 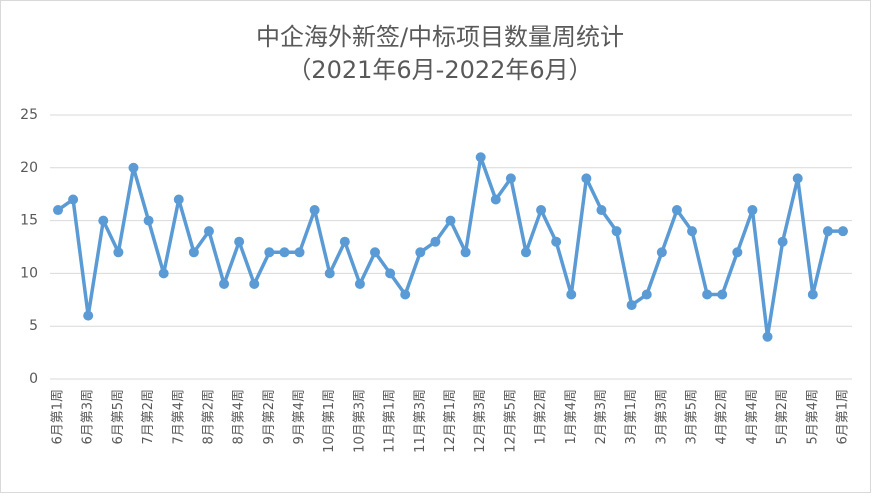 What do you see at coordinates (692, 417) in the screenshot?
I see `x-tick-label: 3月第5周` at bounding box center [692, 417].